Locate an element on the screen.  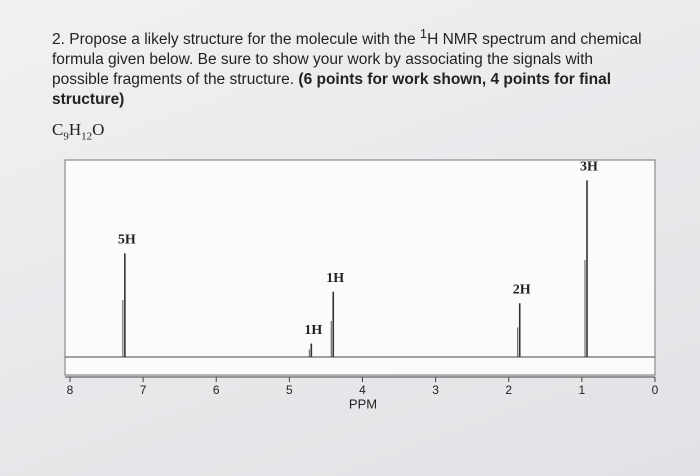
formula-part: H is located at coordinates (75, 129).